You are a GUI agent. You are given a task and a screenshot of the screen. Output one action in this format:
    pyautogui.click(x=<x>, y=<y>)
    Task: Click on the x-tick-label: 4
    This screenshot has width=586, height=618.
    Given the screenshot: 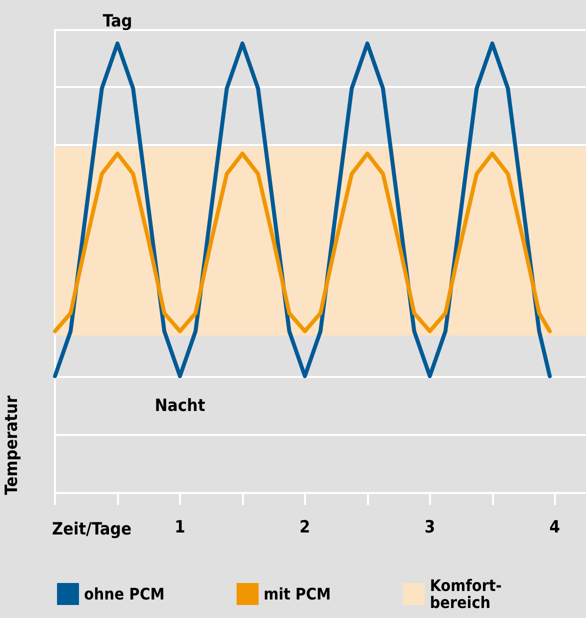 What is the action you would take?
    pyautogui.click(x=554, y=528)
    